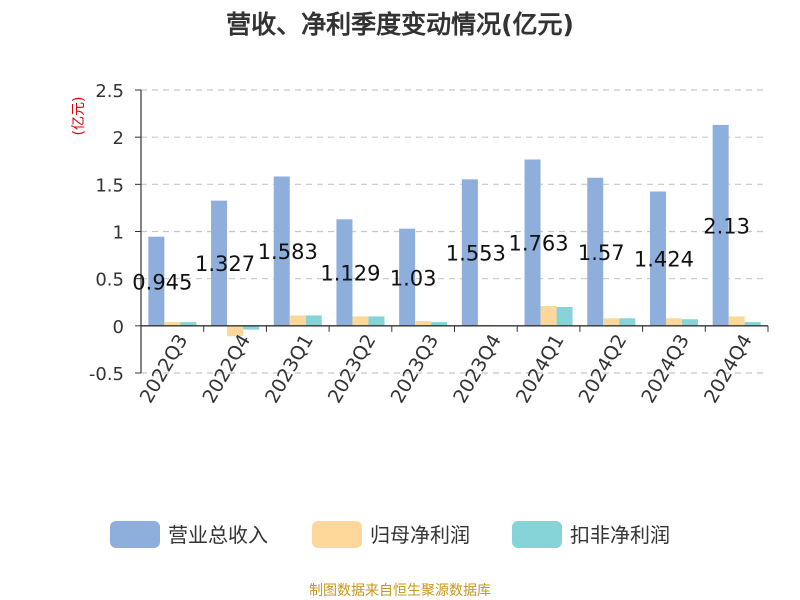  What do you see at coordinates (118, 233) in the screenshot?
I see `y-tick-label: 1` at bounding box center [118, 233].